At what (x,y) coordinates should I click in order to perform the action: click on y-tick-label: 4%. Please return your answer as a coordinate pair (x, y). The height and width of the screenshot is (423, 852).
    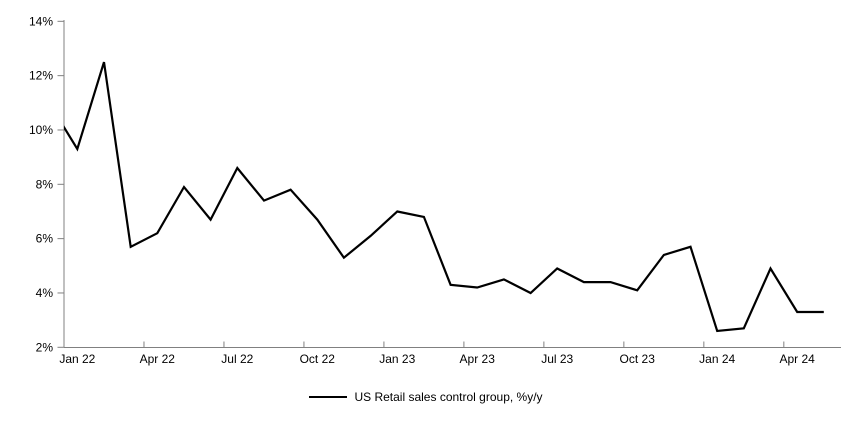
    Looking at the image, I should click on (45, 293).